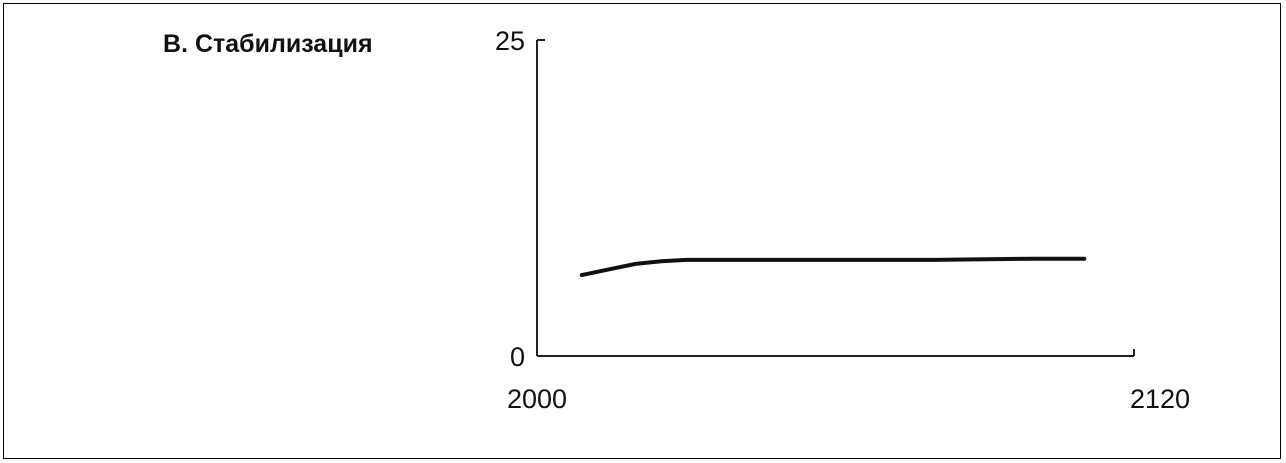 This screenshot has width=1286, height=463. What do you see at coordinates (537, 399) in the screenshot?
I see `x-tick-label-start: 2000` at bounding box center [537, 399].